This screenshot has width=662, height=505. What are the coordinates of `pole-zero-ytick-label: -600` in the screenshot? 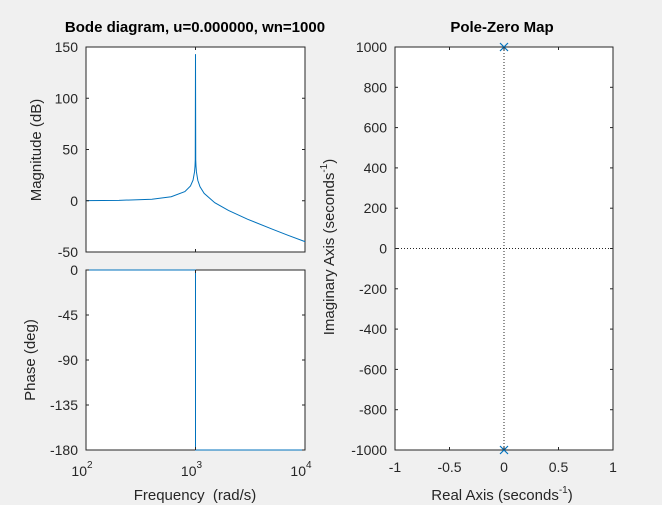 It's located at (373, 369).